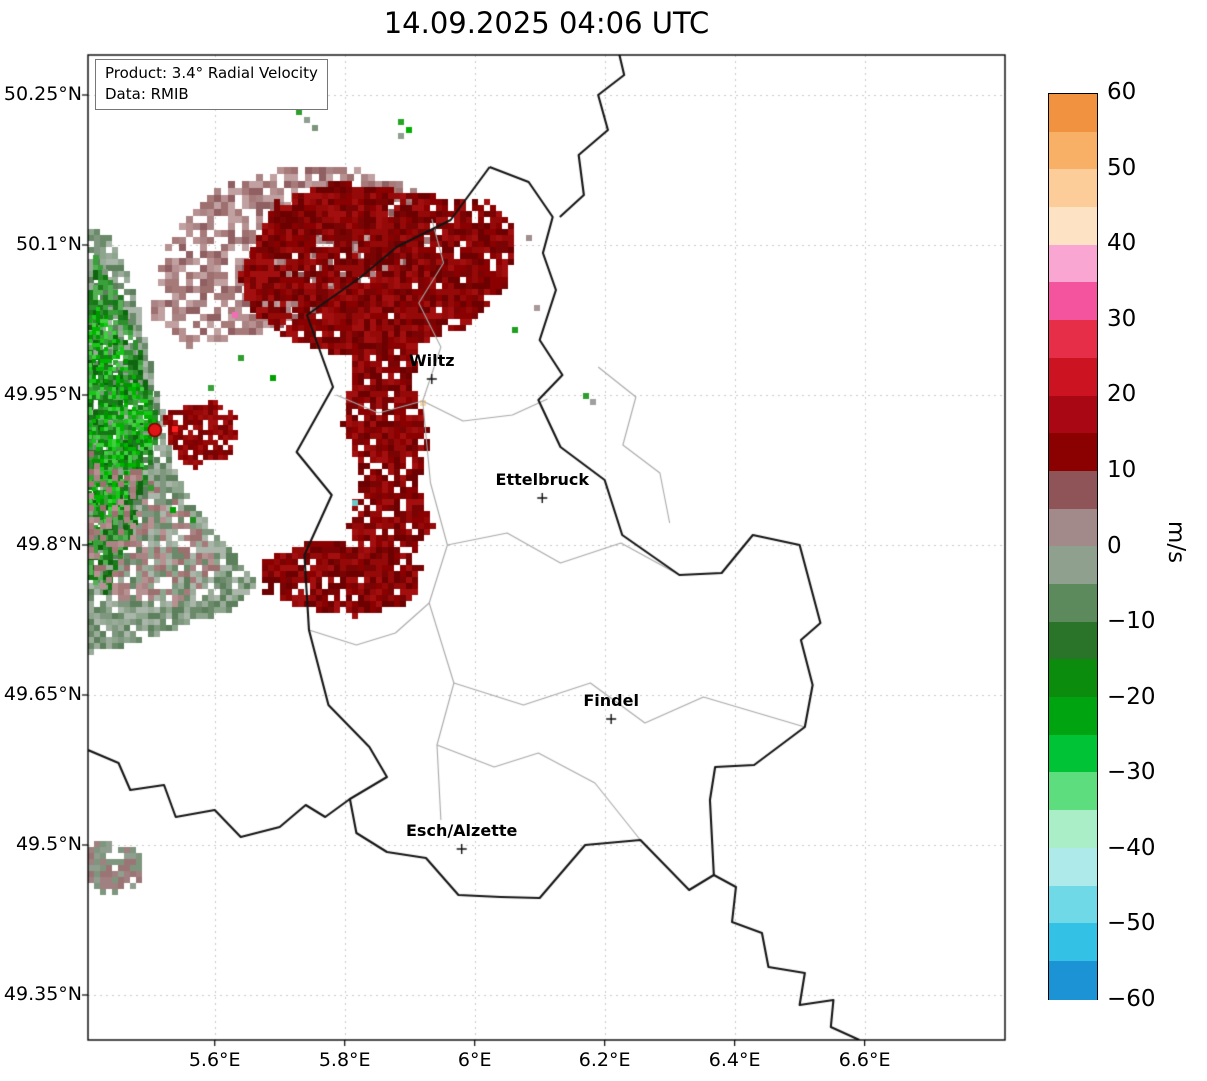 Image resolution: width=1207 pixels, height=1081 pixels. What do you see at coordinates (1122, 92) in the screenshot?
I see `colorbar-tick-label: 60` at bounding box center [1122, 92].